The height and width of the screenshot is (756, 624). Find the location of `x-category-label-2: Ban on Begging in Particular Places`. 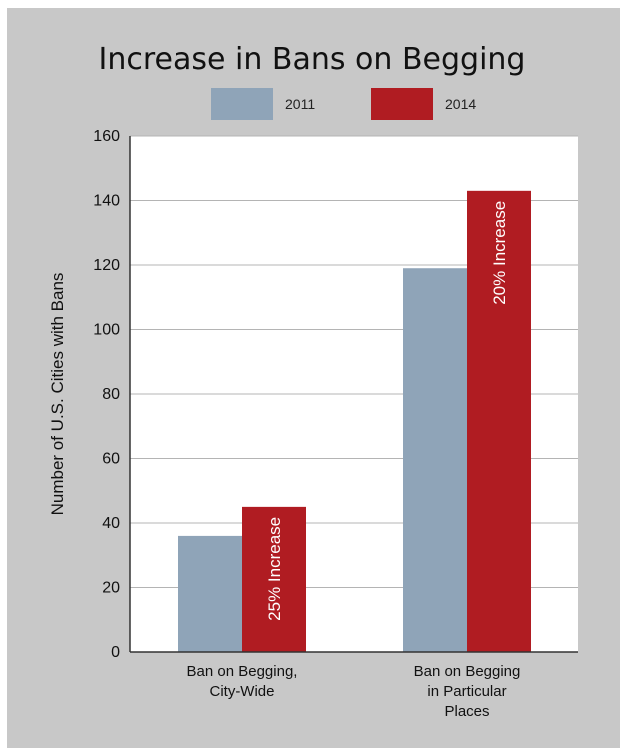

x-category-label-2: Ban on Begging in Particular Places is located at coordinates (467, 691).